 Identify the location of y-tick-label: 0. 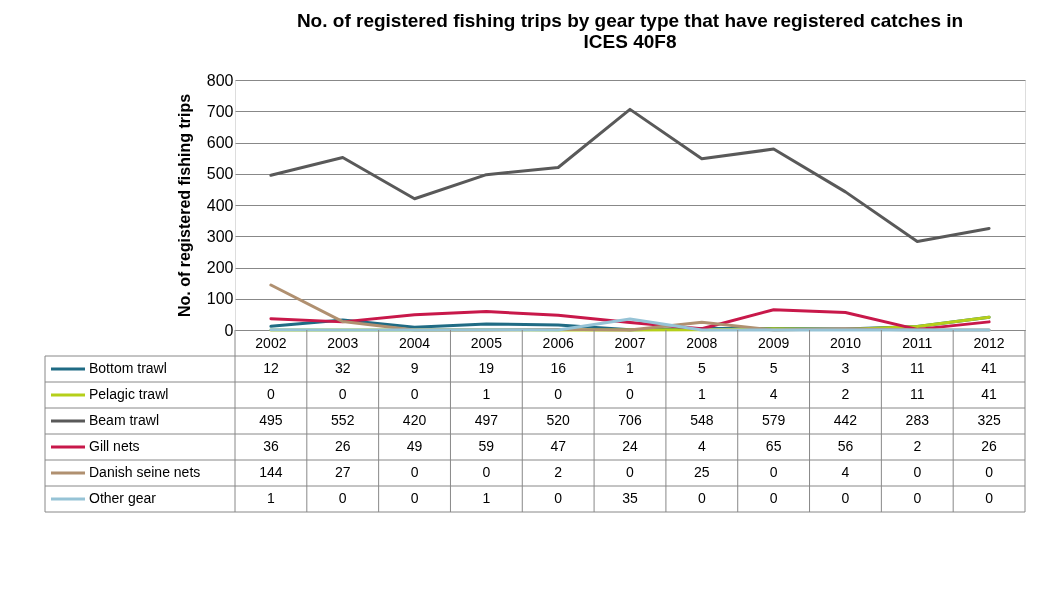
(229, 330).